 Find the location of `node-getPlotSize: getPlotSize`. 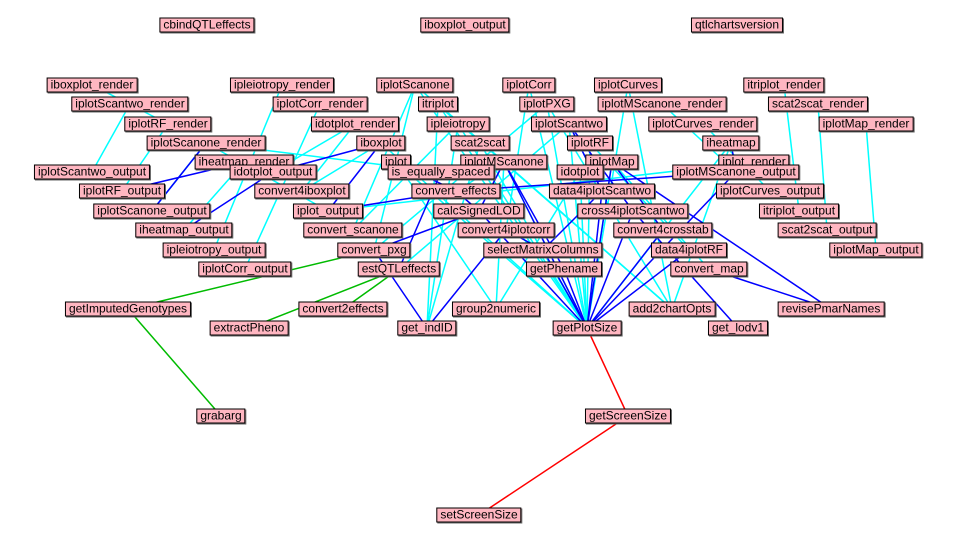

node-getPlotSize: getPlotSize is located at coordinates (587, 328).